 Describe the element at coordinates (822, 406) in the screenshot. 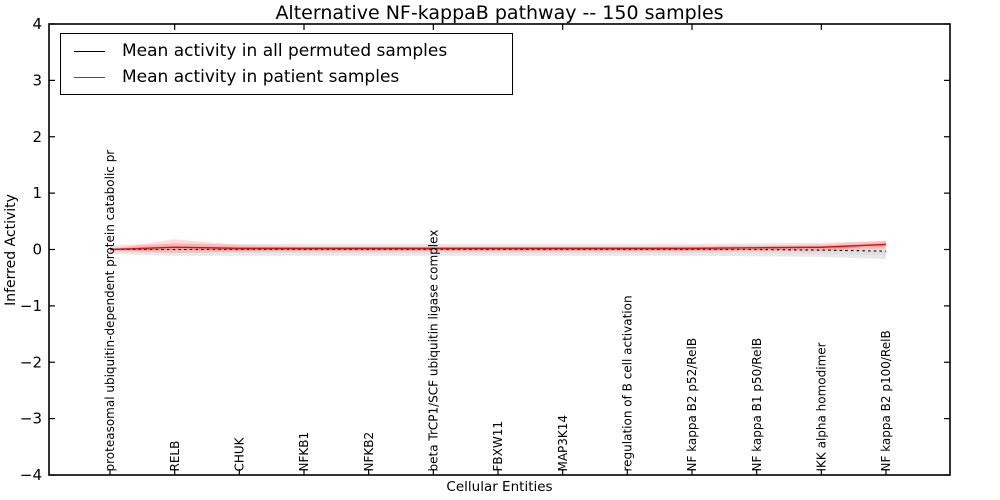

I see `x-tick-label: IKK alpha homodimer` at that location.